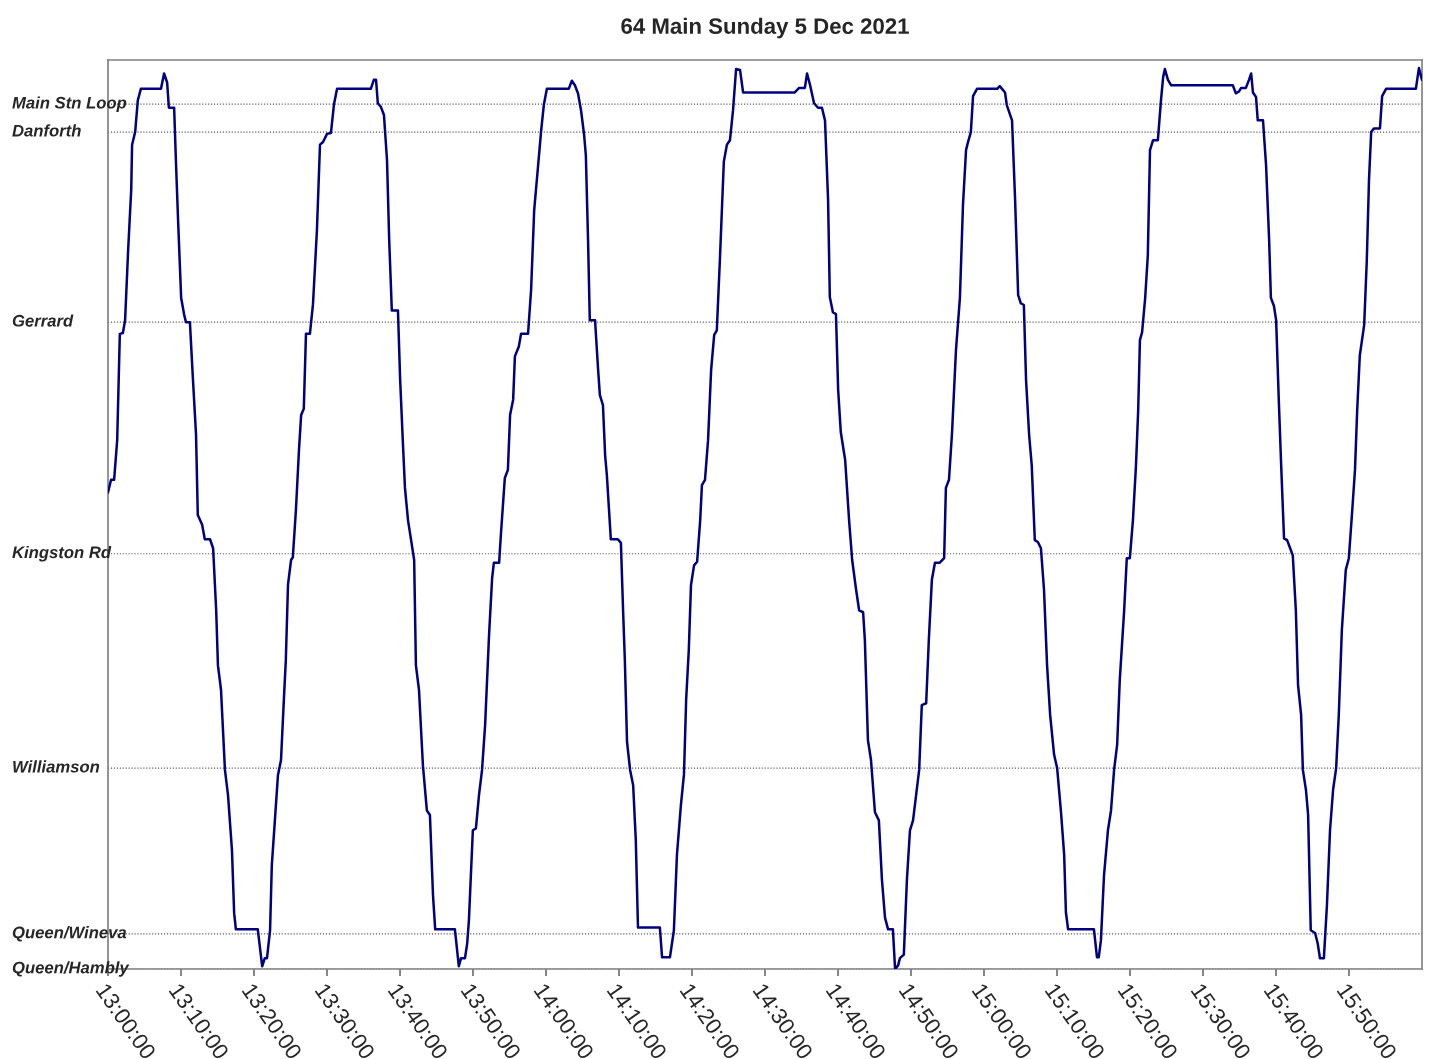  What do you see at coordinates (43, 320) in the screenshot?
I see `ref-line-label: Gerrard` at bounding box center [43, 320].